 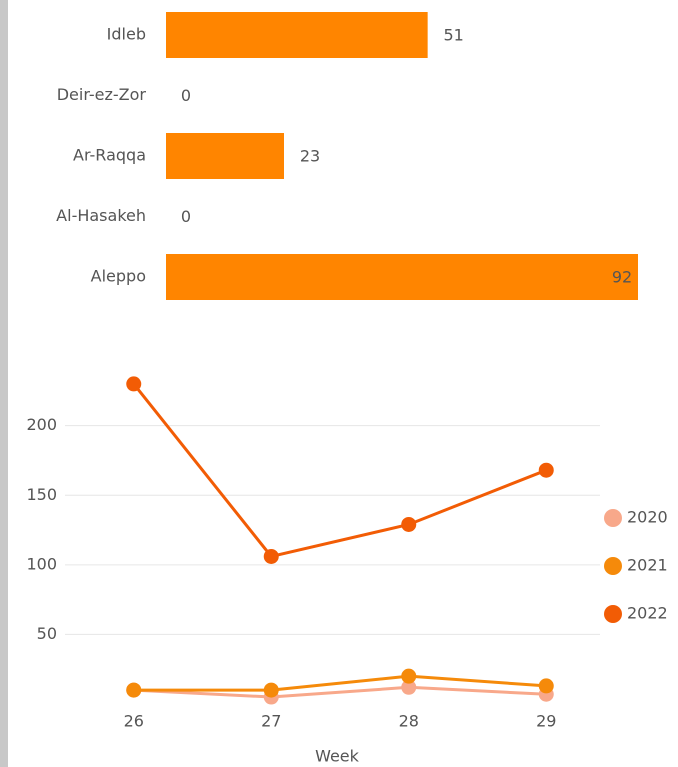 What do you see at coordinates (546, 721) in the screenshot?
I see `x-tick-label: 29` at bounding box center [546, 721].